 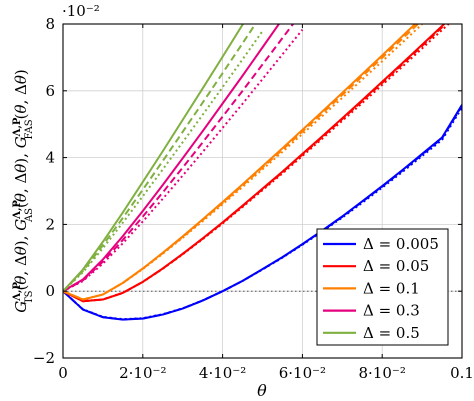 I want to click on legend-label: Δ = 0.05, so click(x=396, y=266).